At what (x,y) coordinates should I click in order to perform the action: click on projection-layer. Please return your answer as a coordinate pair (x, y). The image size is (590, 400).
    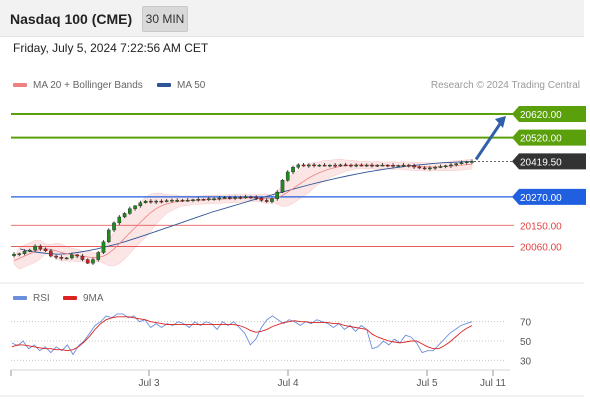
    Looking at the image, I should click on (490, 138).